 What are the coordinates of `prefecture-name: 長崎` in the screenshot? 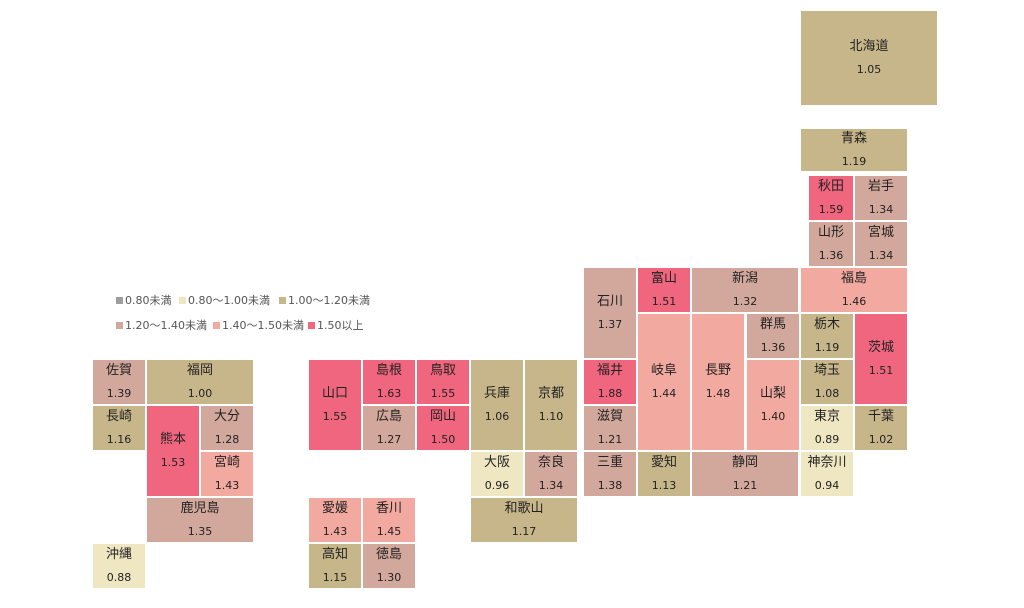 It's located at (118, 416).